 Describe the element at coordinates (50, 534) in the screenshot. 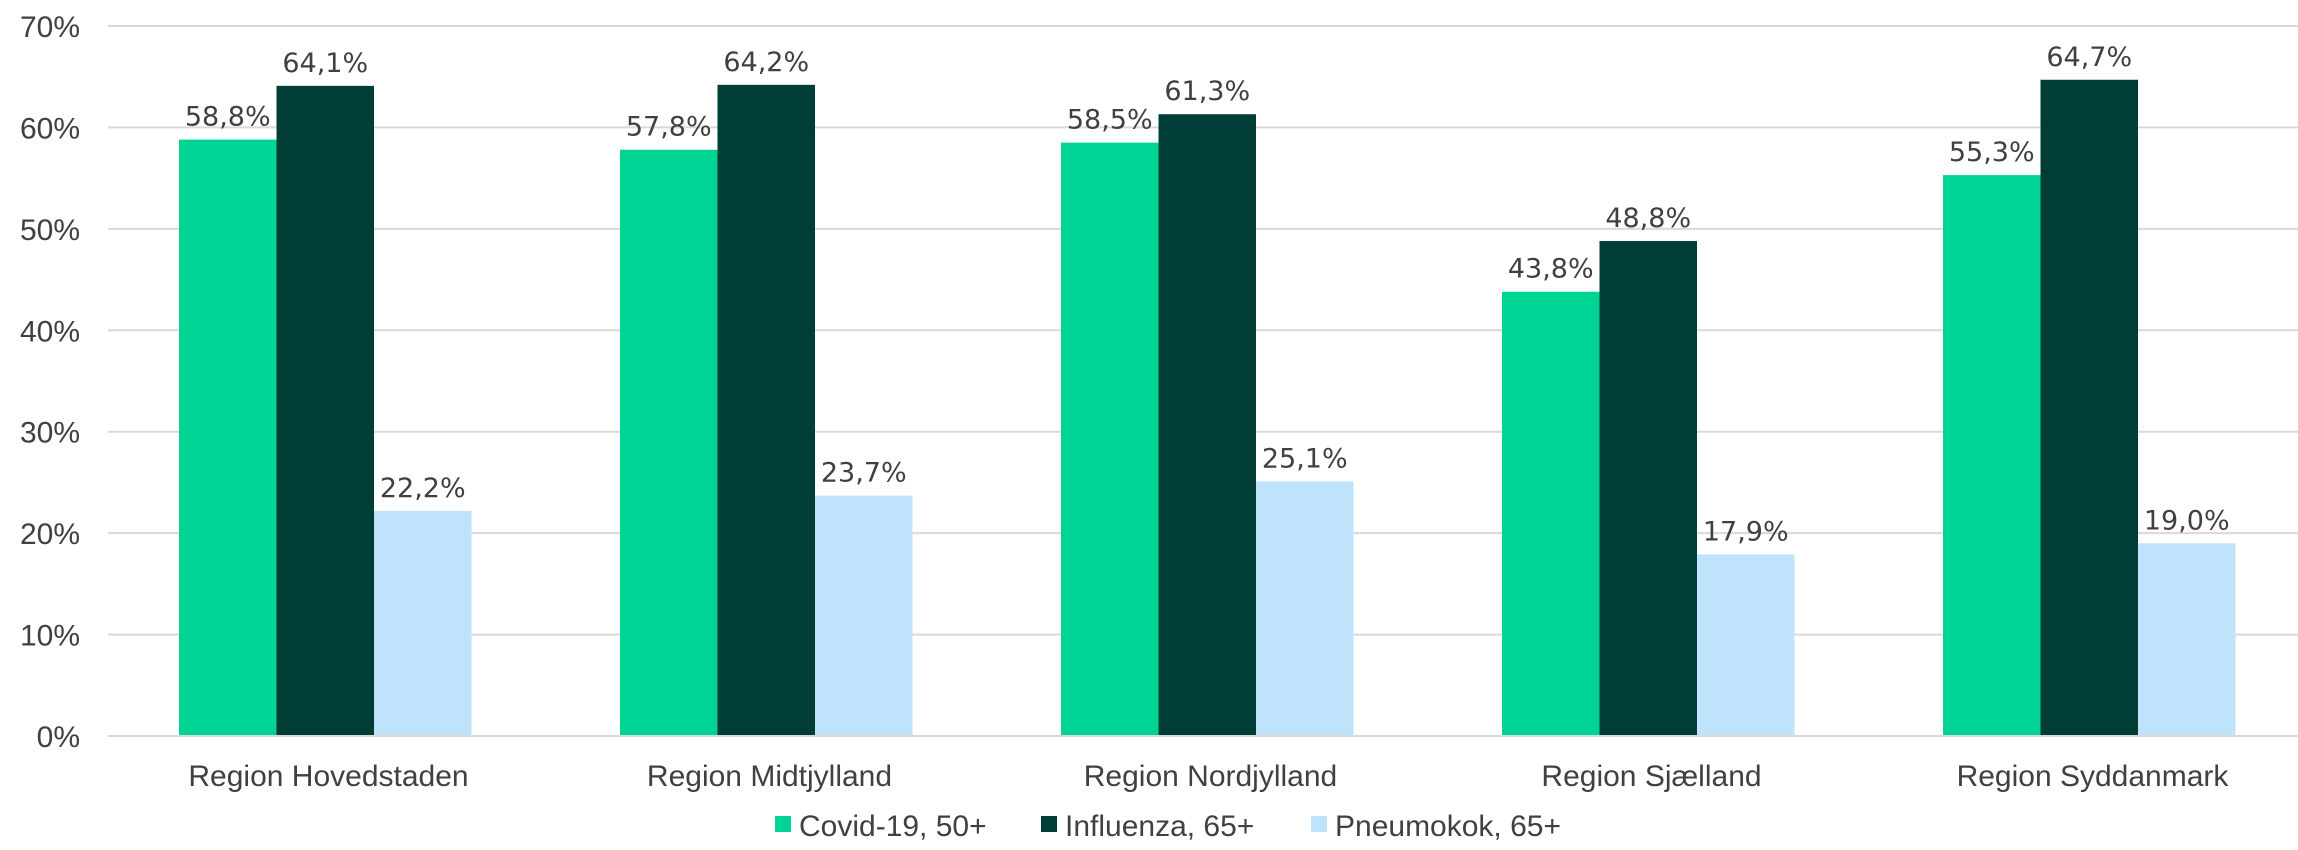

I see `y-tick-label: 20%` at that location.